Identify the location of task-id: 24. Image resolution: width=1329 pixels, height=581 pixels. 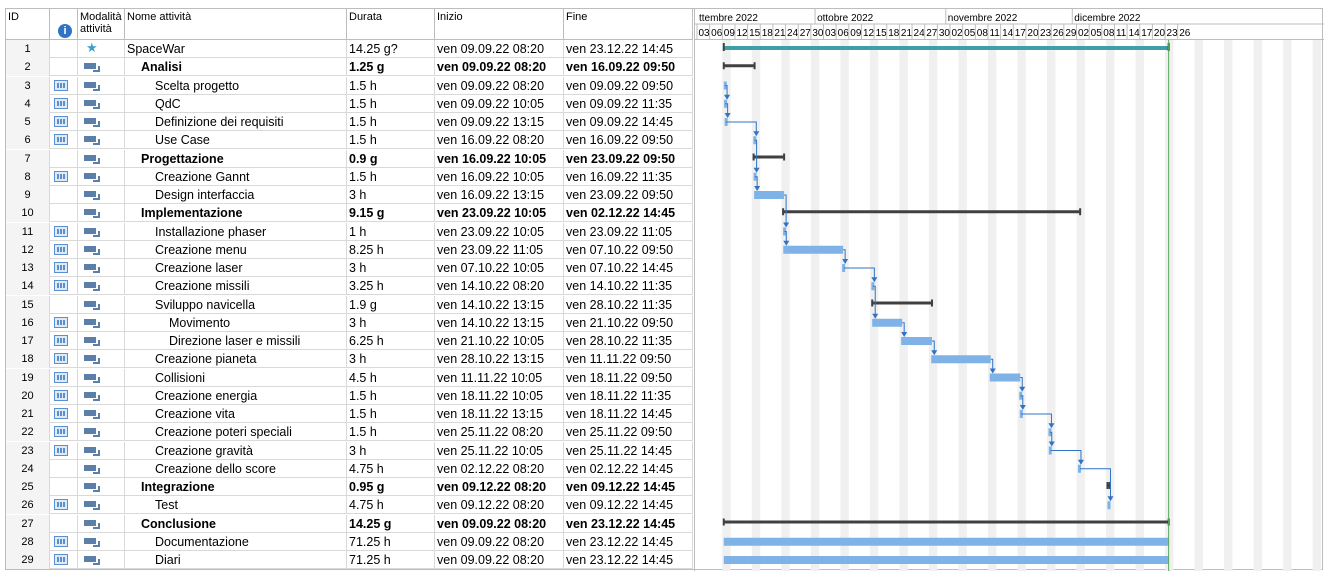
(28, 468).